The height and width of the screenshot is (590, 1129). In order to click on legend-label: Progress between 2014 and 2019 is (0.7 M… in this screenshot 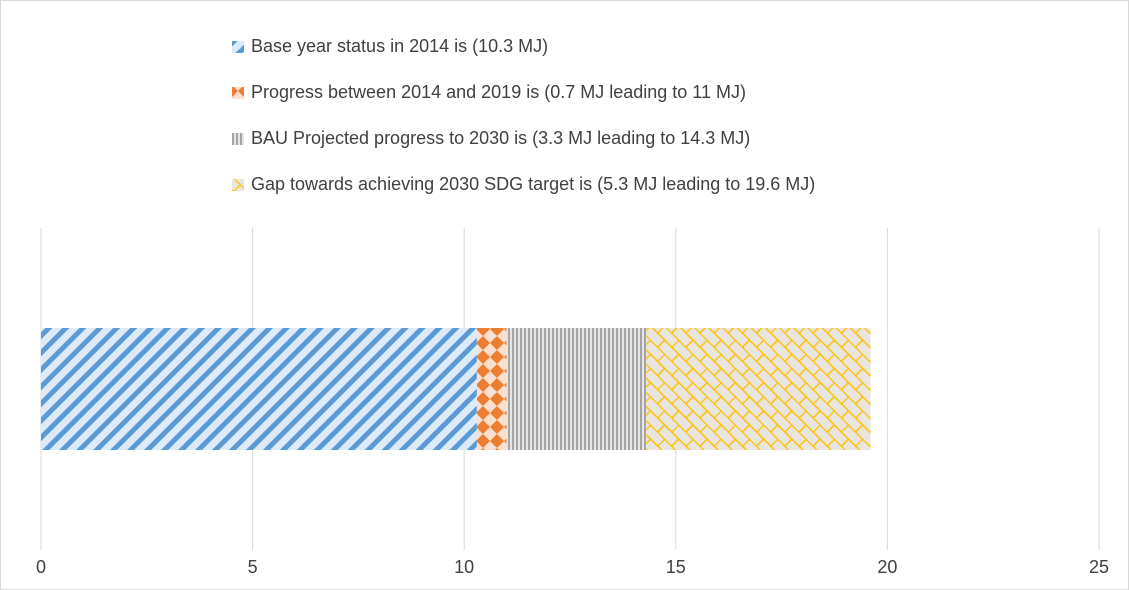, I will do `click(498, 92)`.